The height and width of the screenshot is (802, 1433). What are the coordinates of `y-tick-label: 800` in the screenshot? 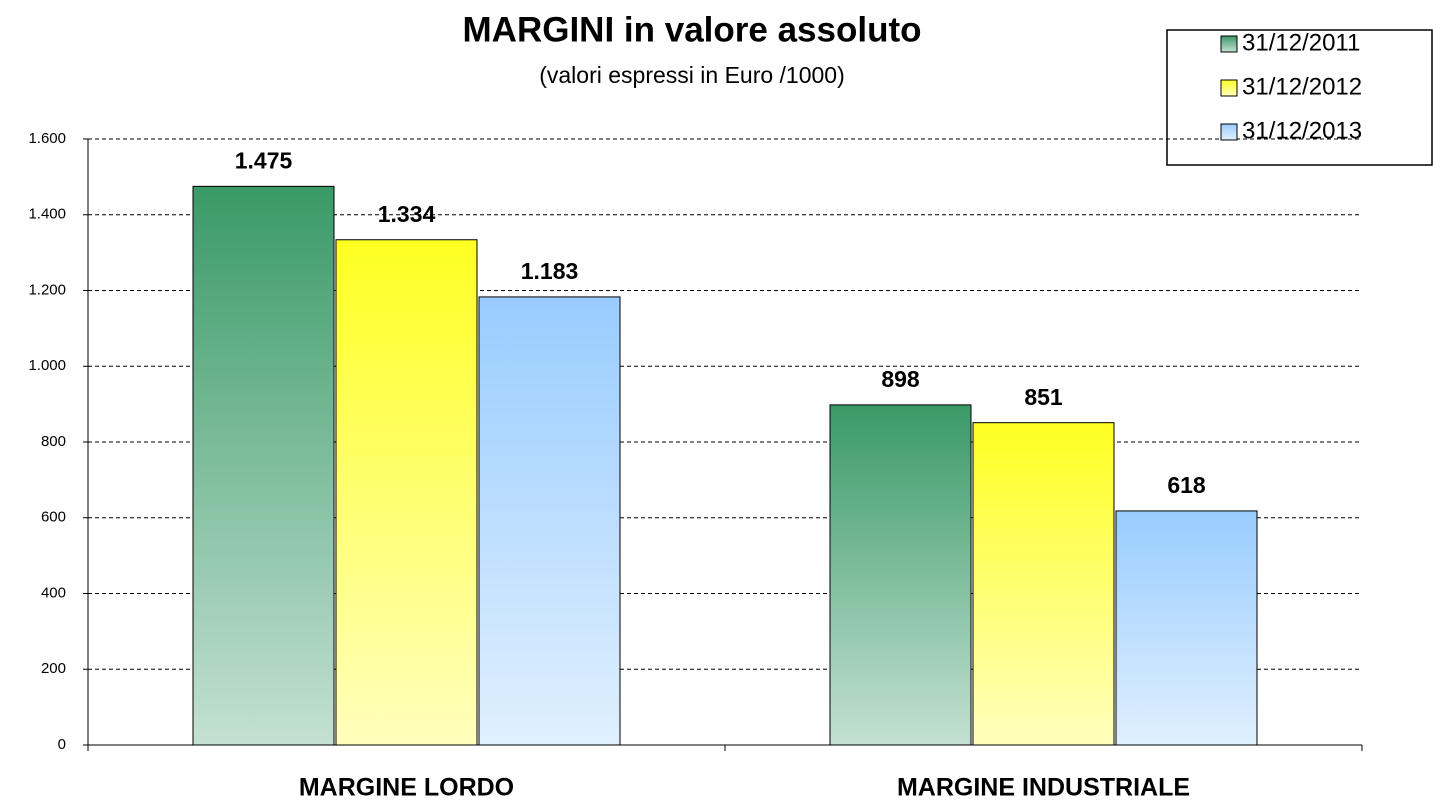 It's located at (53, 441).